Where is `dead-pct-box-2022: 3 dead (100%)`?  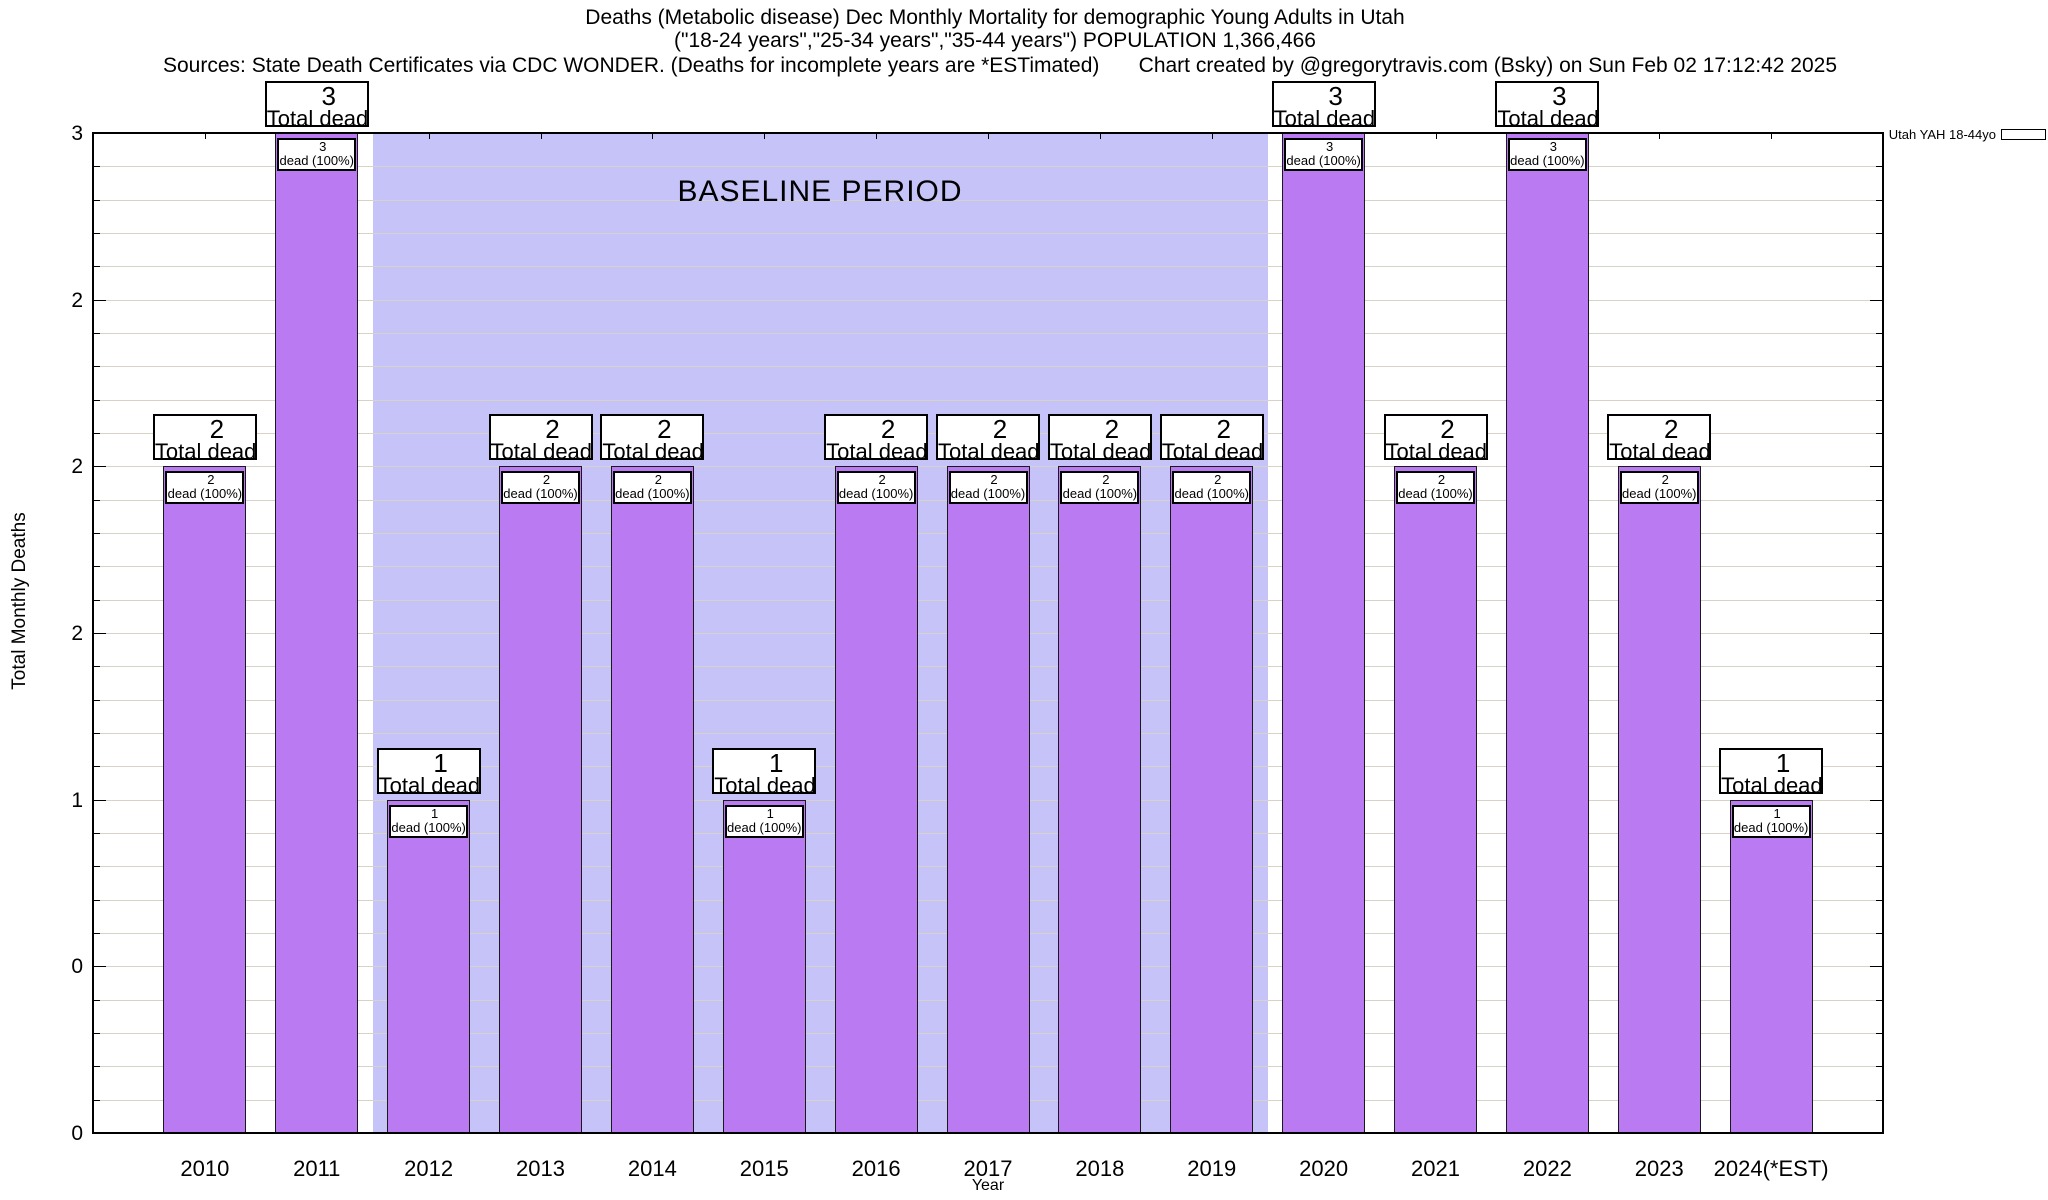
dead-pct-box-2022: 3 dead (100%) is located at coordinates (1547, 154).